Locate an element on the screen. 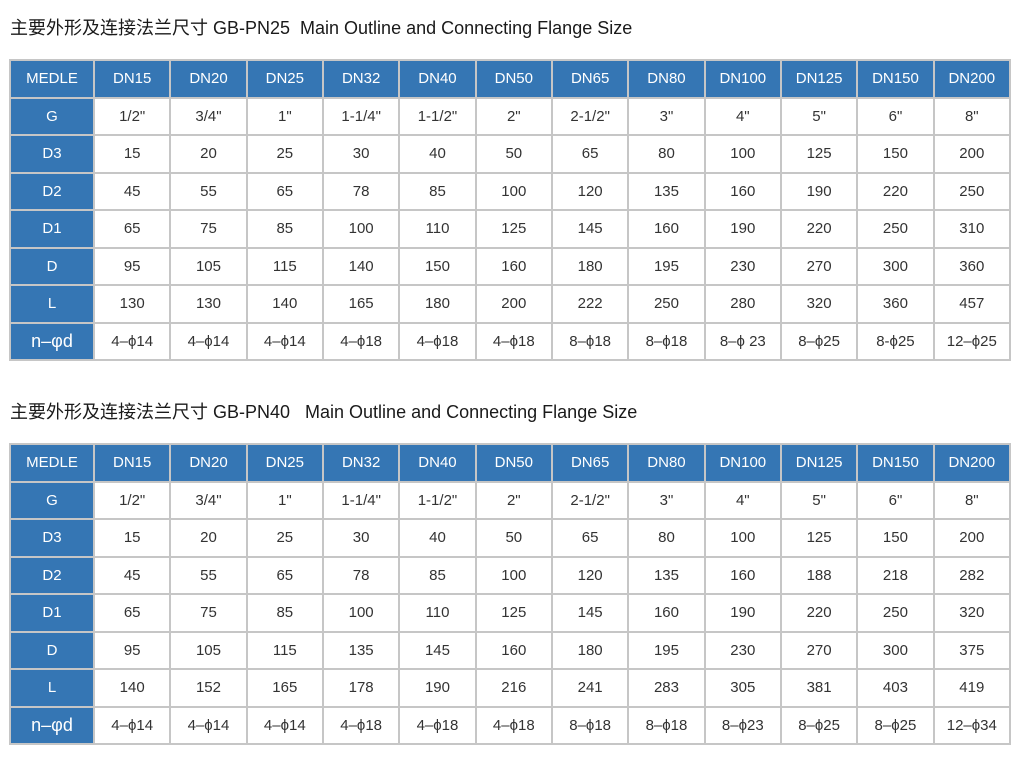 This screenshot has width=1020, height=758. spec-cell: 95 is located at coordinates (132, 650).